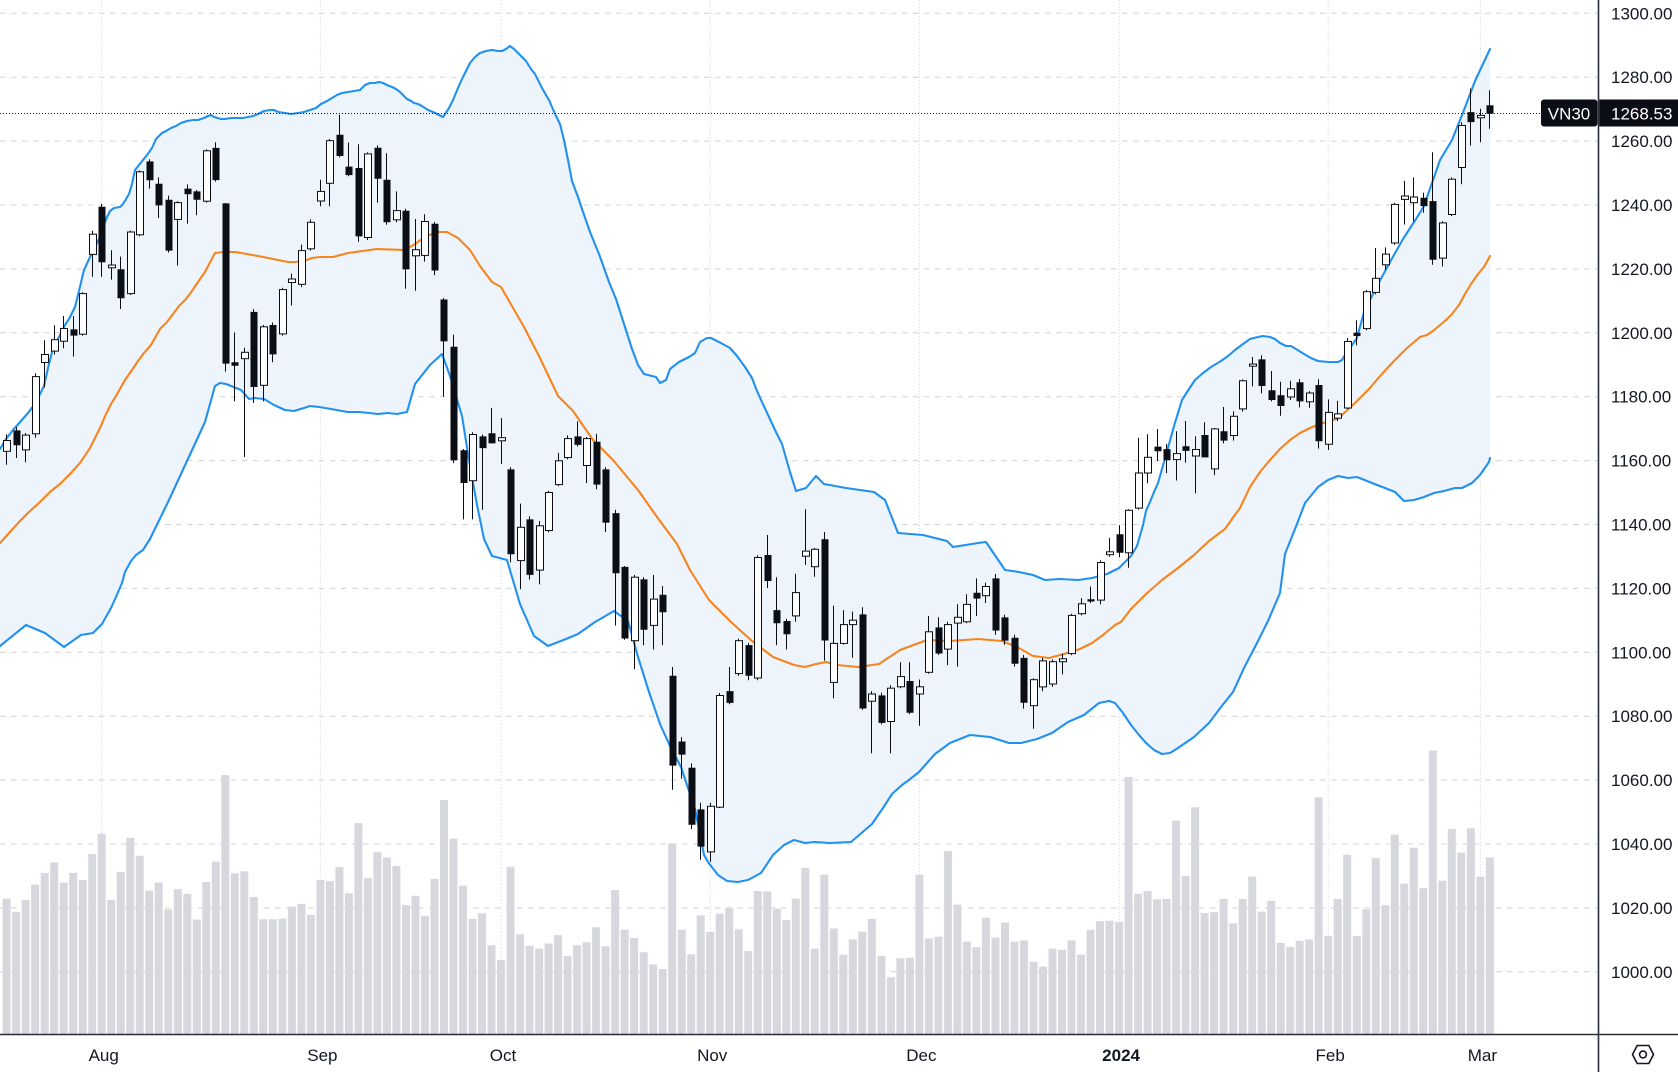  Describe the element at coordinates (1483, 1055) in the screenshot. I see `svg-text: Mar` at that location.